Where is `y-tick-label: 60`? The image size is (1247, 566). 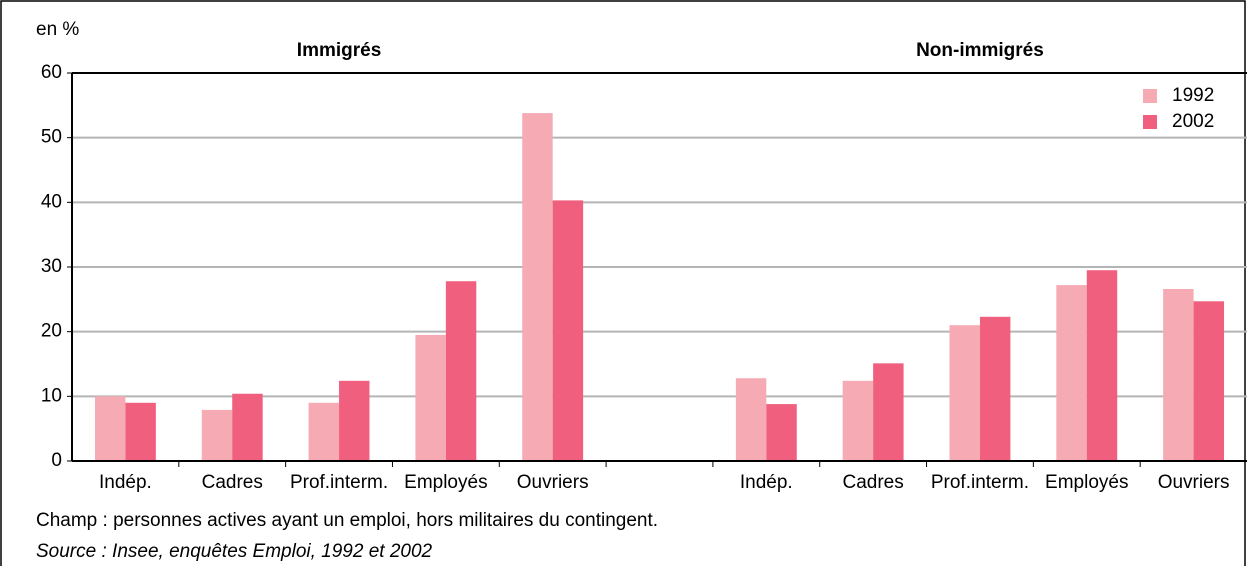 y-tick-label: 60 is located at coordinates (51, 72).